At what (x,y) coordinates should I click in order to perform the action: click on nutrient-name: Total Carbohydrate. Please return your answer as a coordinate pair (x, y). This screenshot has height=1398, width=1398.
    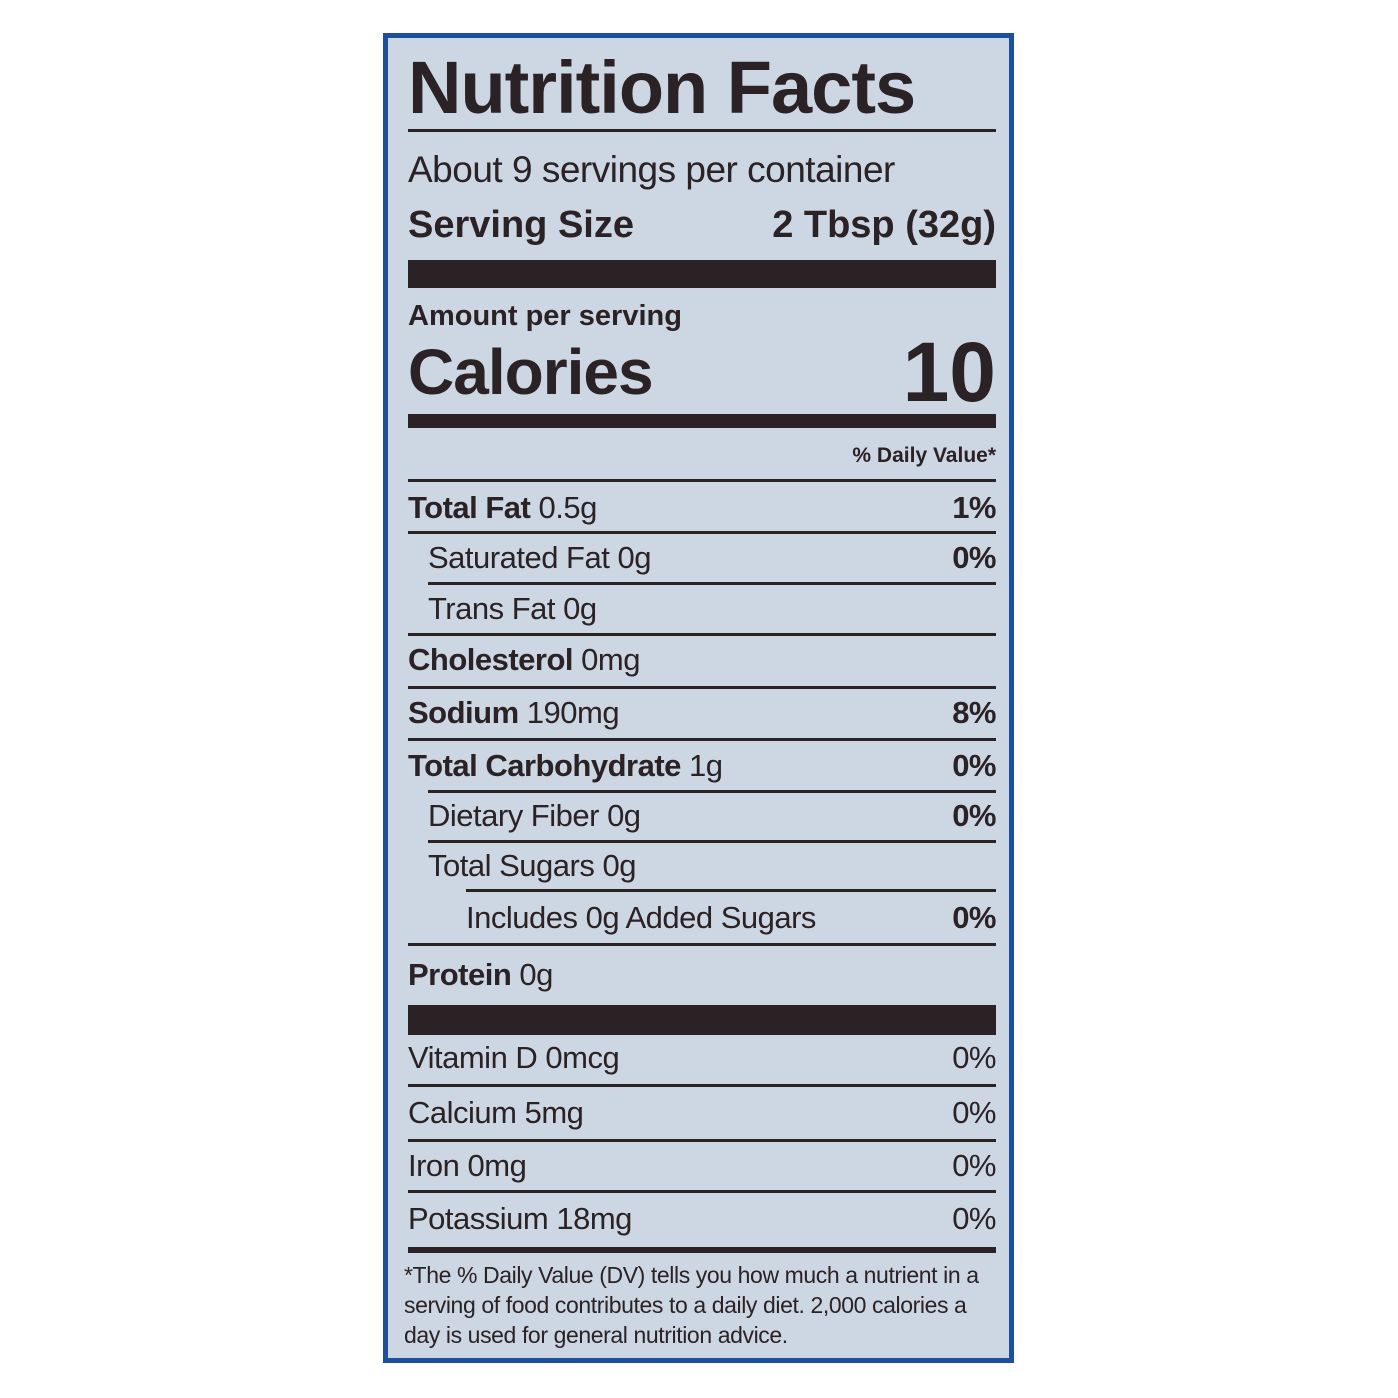
    Looking at the image, I should click on (544, 765).